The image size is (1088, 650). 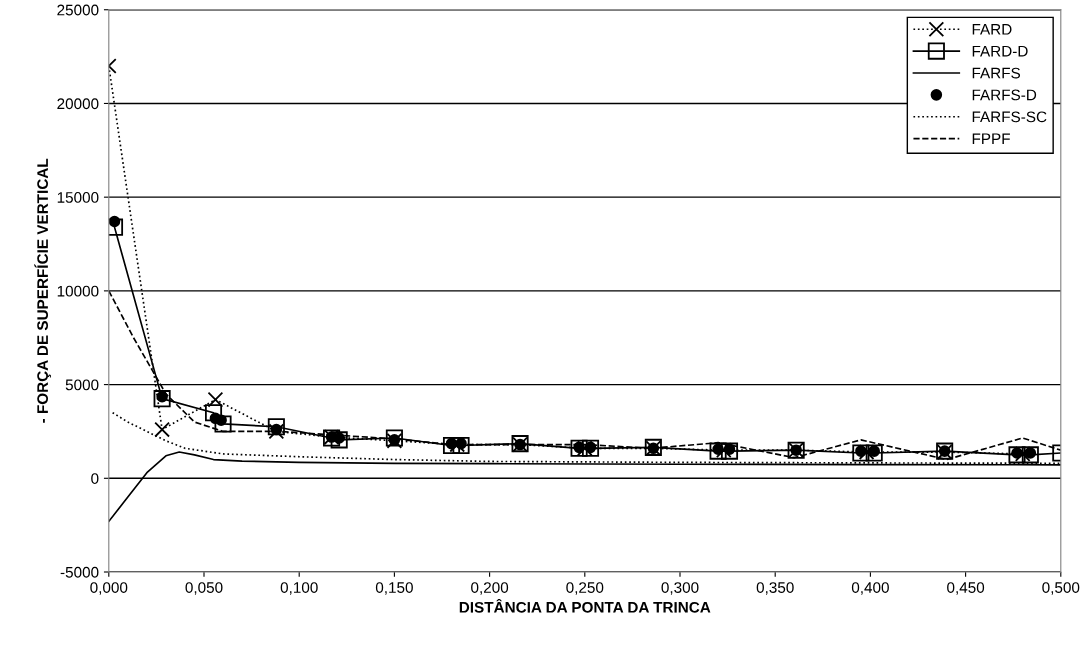 What do you see at coordinates (585, 605) in the screenshot?
I see `x-axis-title: DISTÂNCIA DA PONTA DA TRINCA` at bounding box center [585, 605].